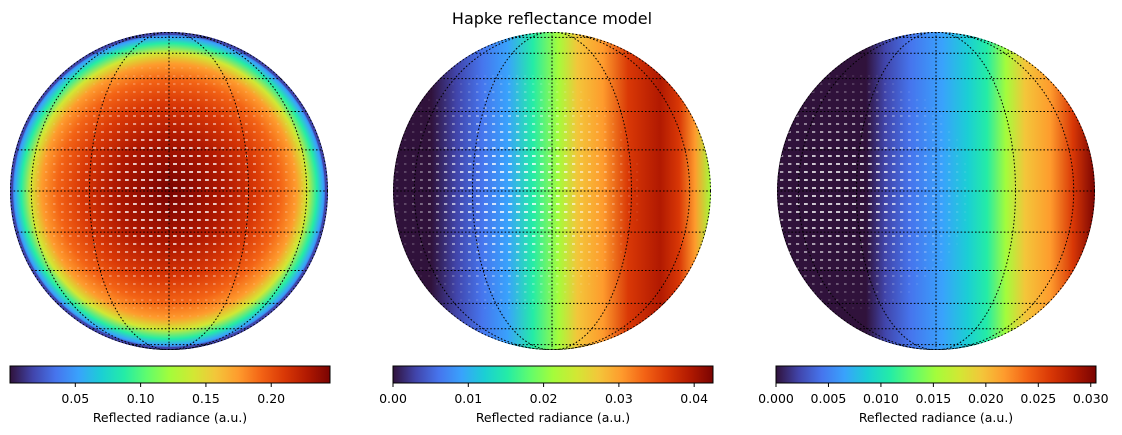 Image resolution: width=1122 pixels, height=435 pixels. I want to click on colorbar-tick-label: 0.010, so click(881, 398).